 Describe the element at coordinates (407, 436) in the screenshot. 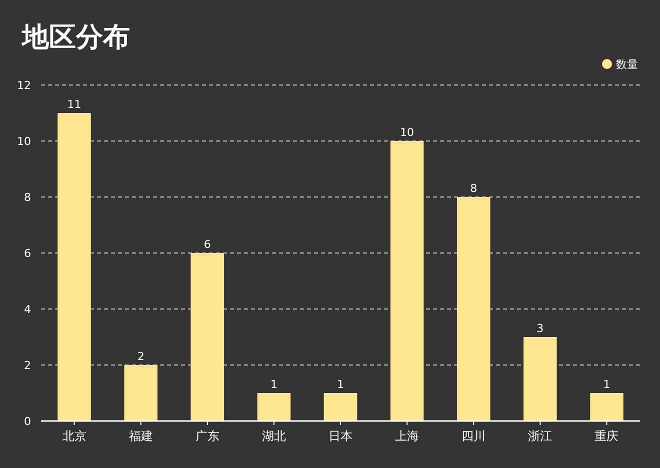

I see `x-tick-label: 上海` at that location.